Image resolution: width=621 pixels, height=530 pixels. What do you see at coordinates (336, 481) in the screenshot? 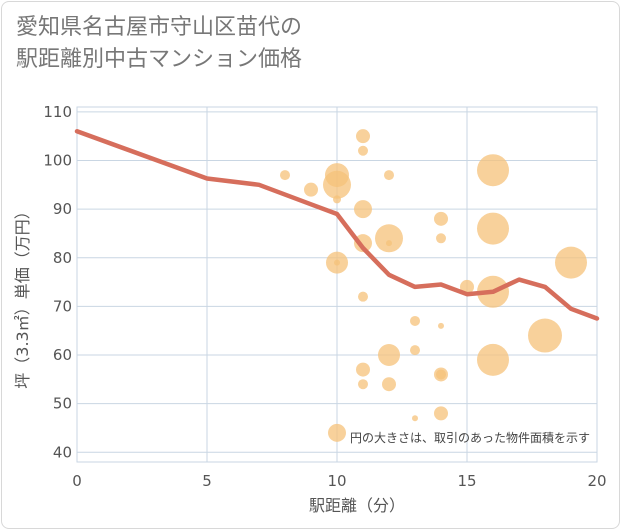
I see `x-tick-label: 10` at bounding box center [336, 481].